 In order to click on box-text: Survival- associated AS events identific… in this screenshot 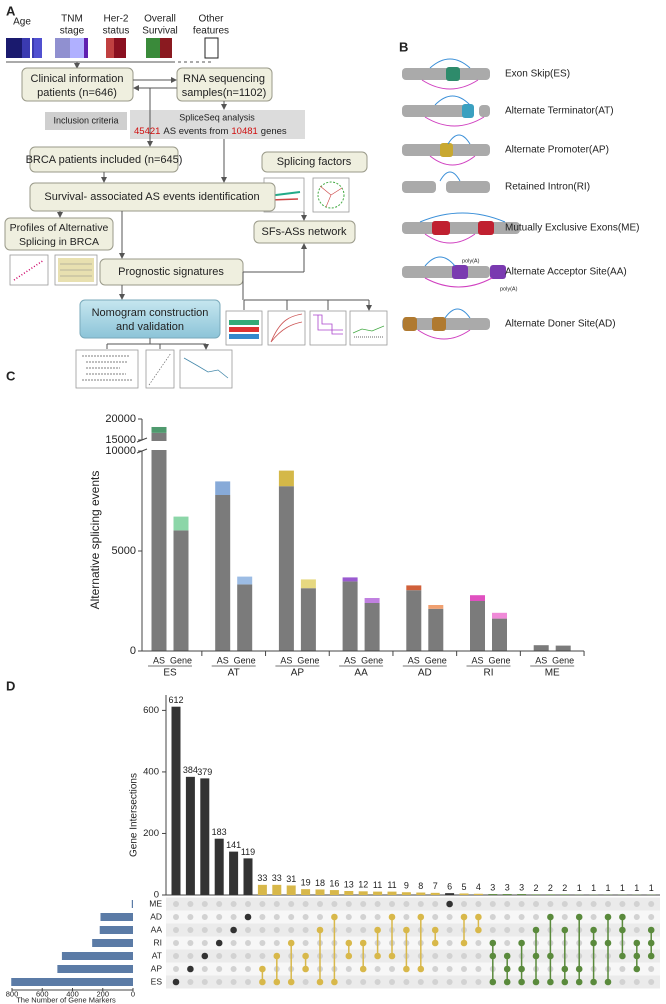, I will do `click(151, 197)`.